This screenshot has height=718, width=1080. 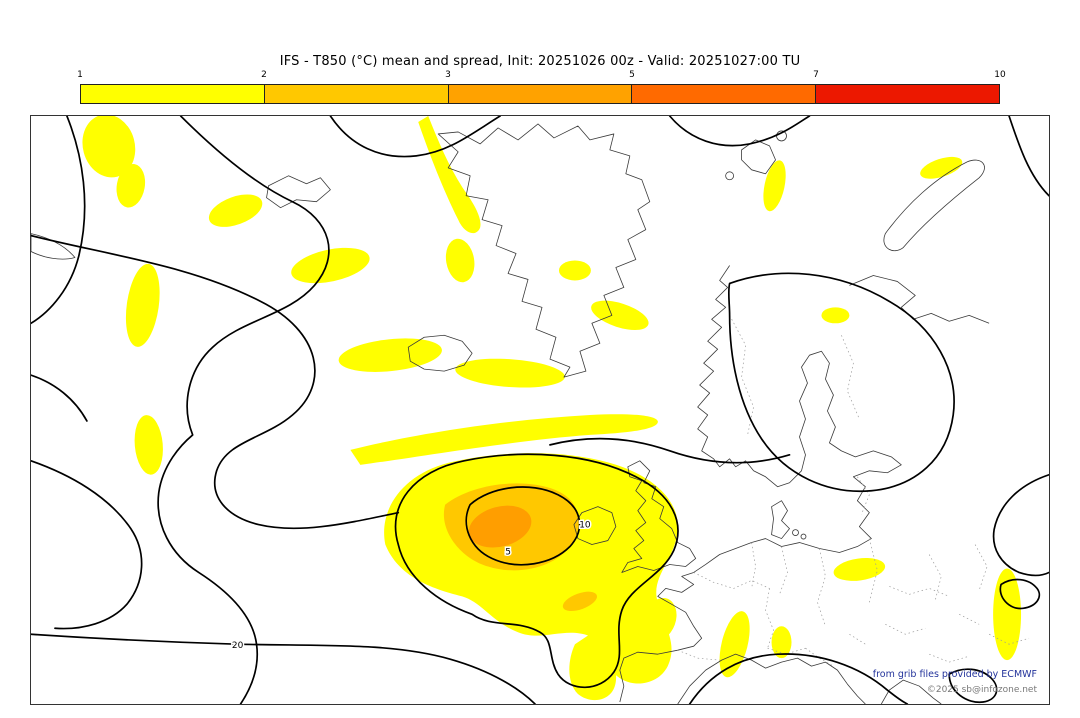 What do you see at coordinates (80, 75) in the screenshot?
I see `colorbar-tick-label: 1` at bounding box center [80, 75].